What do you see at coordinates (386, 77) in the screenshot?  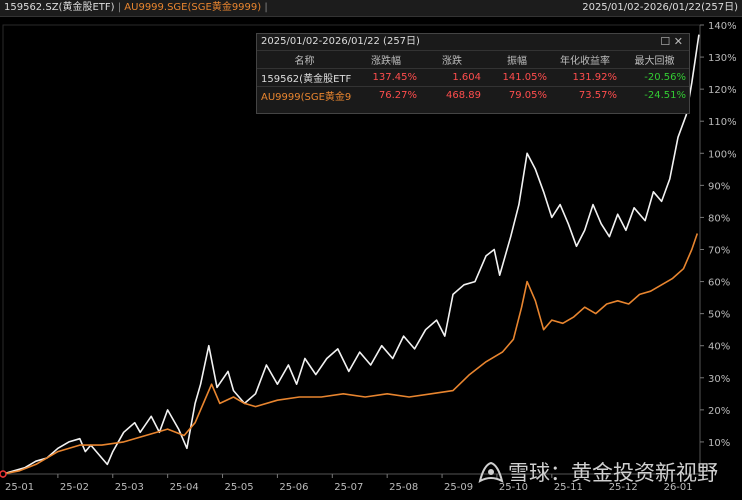 I see `row-value: 137.45%` at bounding box center [386, 77].